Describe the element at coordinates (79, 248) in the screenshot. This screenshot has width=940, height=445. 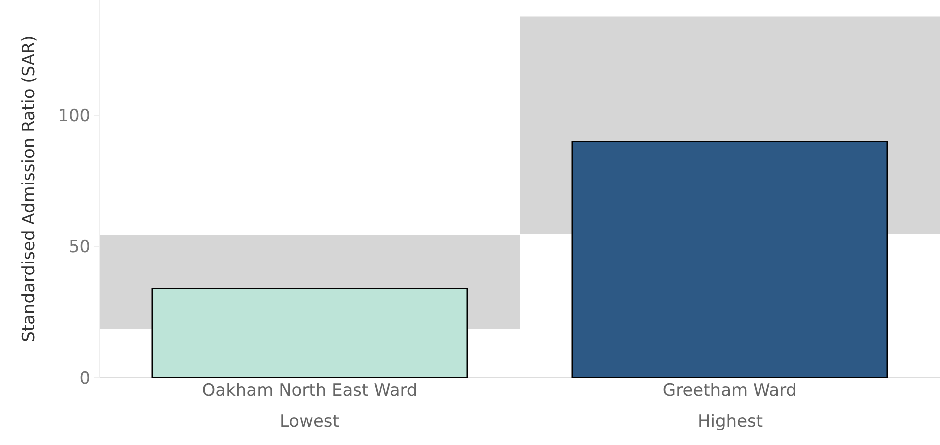
I see `y-tick-label: 50` at that location.